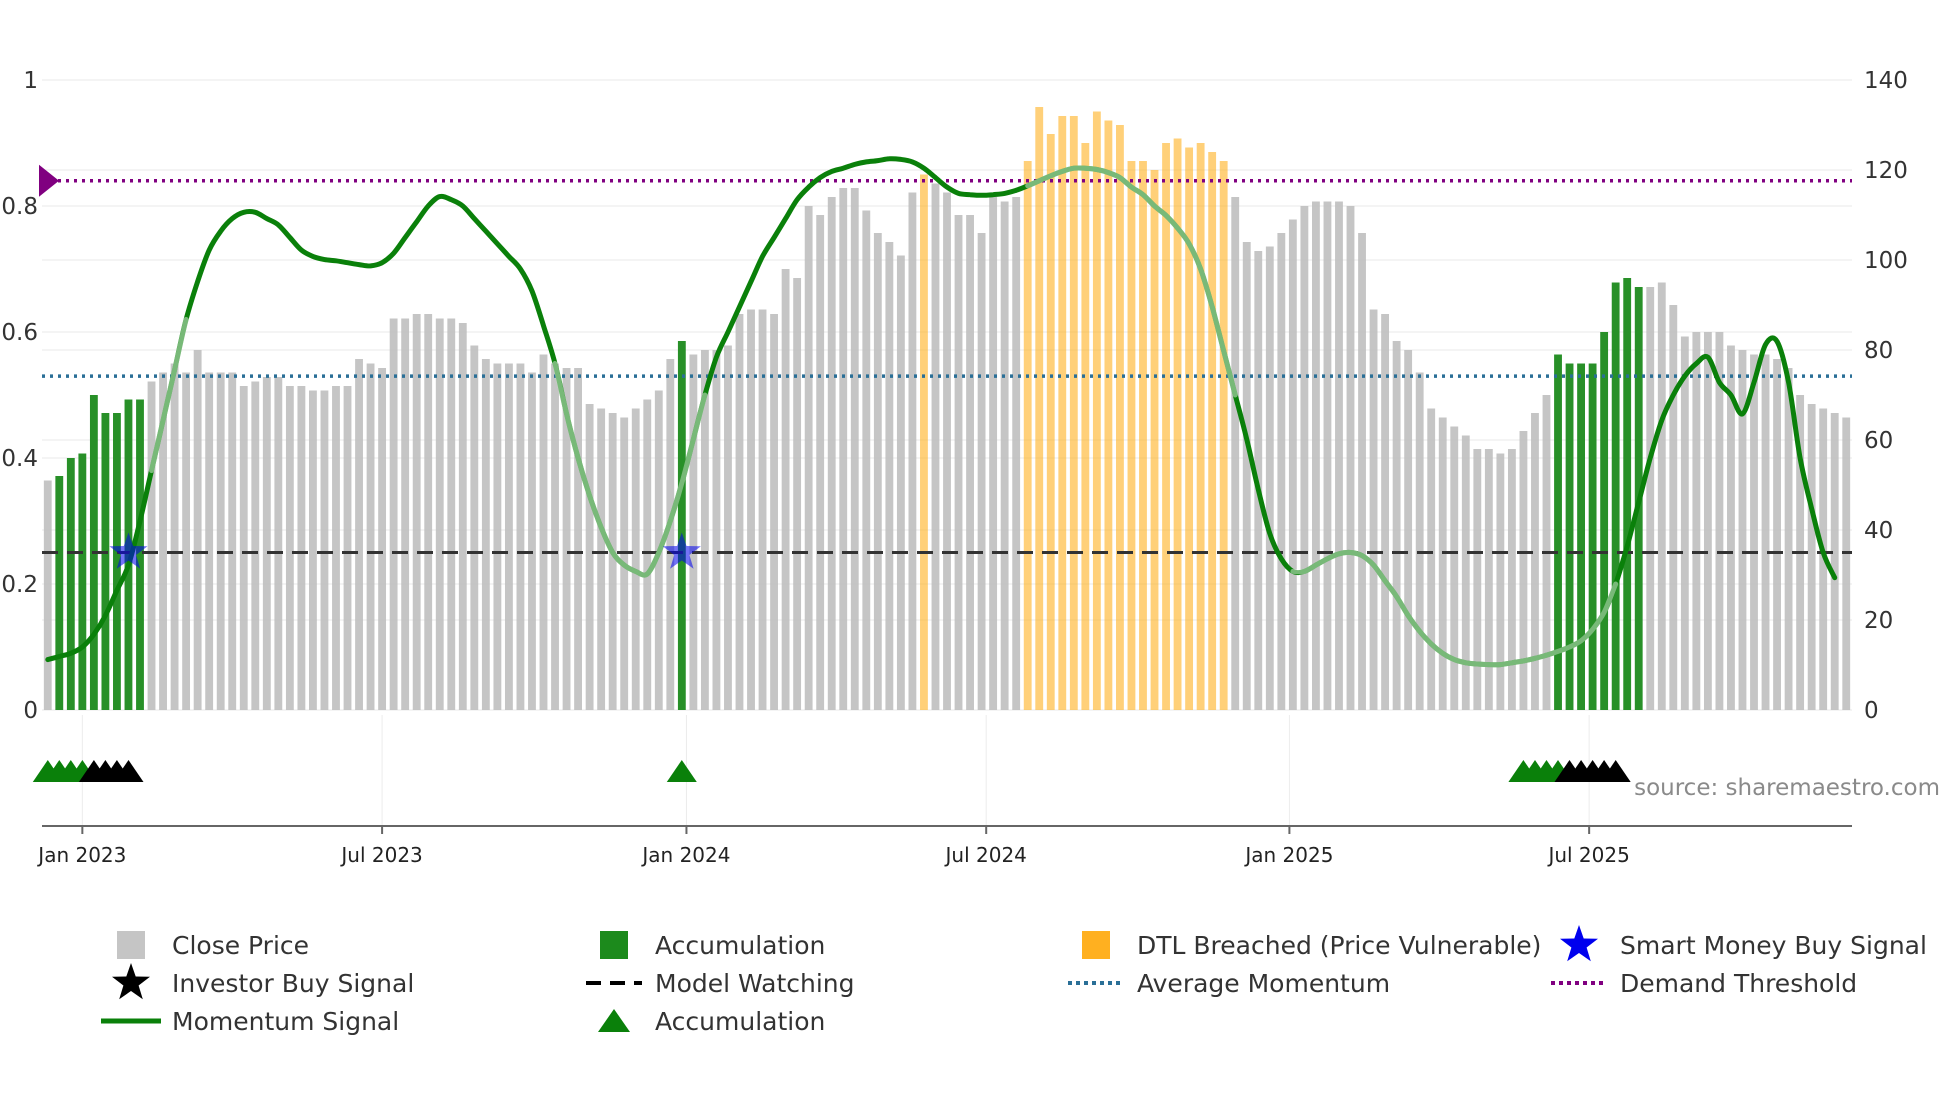  I want to click on left-axis-tick-label: 1, so click(30, 81).